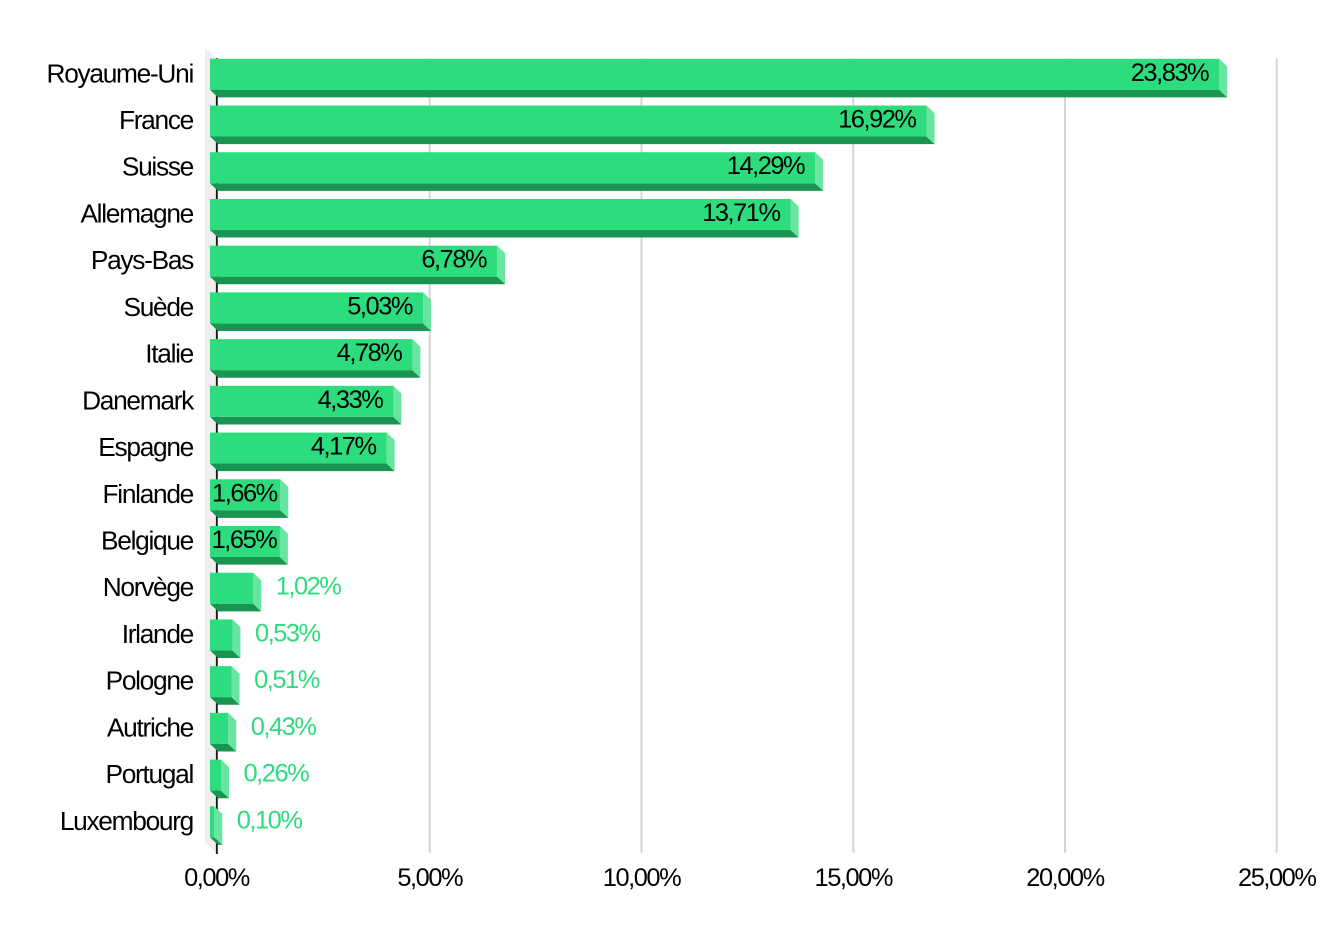  What do you see at coordinates (1065, 878) in the screenshot?
I see `svg-text: 20,00%` at bounding box center [1065, 878].